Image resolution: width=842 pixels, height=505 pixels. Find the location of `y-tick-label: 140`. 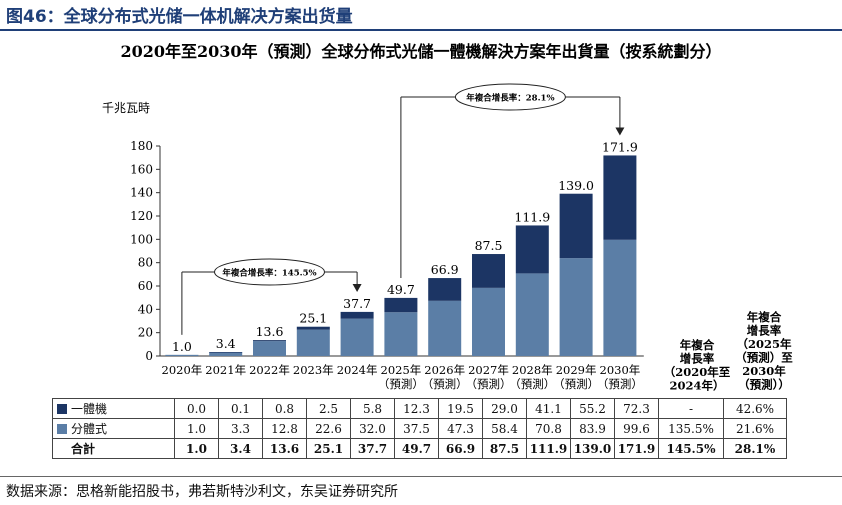

y-tick-label: 140 is located at coordinates (141, 193).